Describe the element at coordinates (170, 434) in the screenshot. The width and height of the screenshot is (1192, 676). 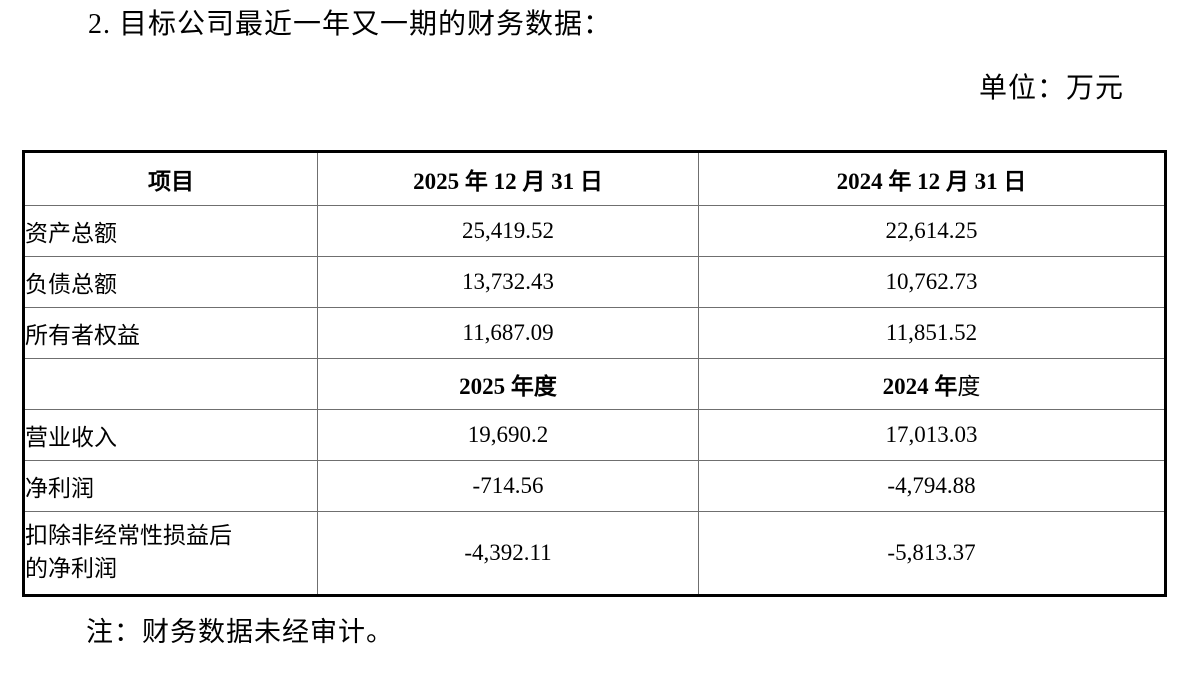
I see `row-label: 营业收入` at that location.